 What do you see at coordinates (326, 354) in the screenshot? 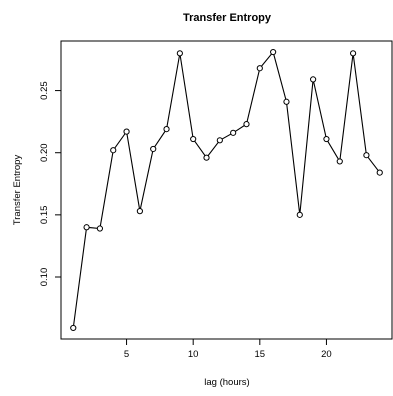
I see `x-tick-label: 20` at bounding box center [326, 354].